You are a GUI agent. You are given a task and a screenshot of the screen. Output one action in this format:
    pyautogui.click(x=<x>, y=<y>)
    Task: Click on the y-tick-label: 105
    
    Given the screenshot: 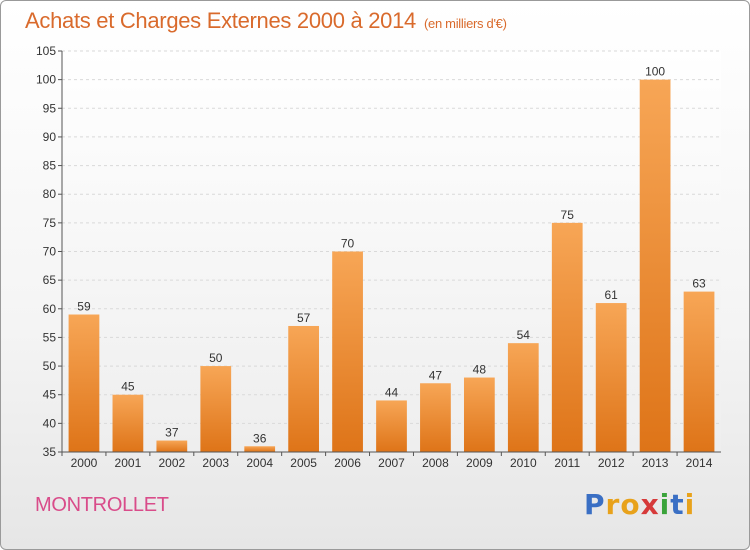 What is the action you would take?
    pyautogui.click(x=46, y=51)
    